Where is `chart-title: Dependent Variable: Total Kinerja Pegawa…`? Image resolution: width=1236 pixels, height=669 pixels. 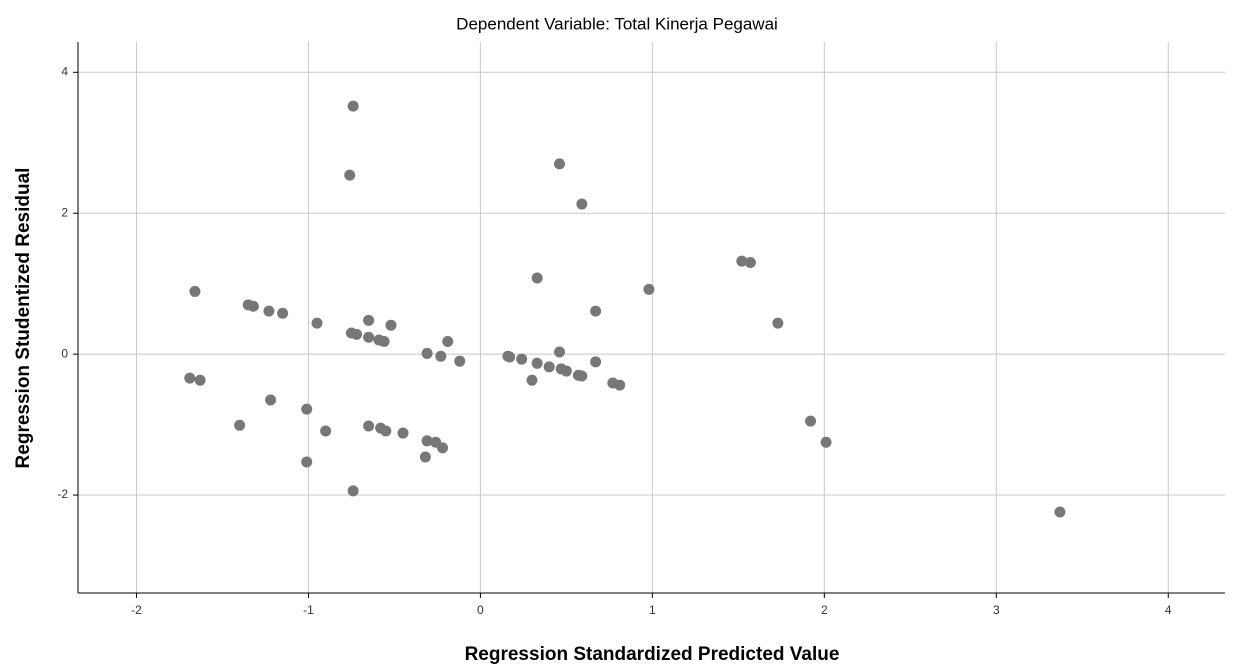 chart-title: Dependent Variable: Total Kinerja Pegawa… is located at coordinates (617, 23).